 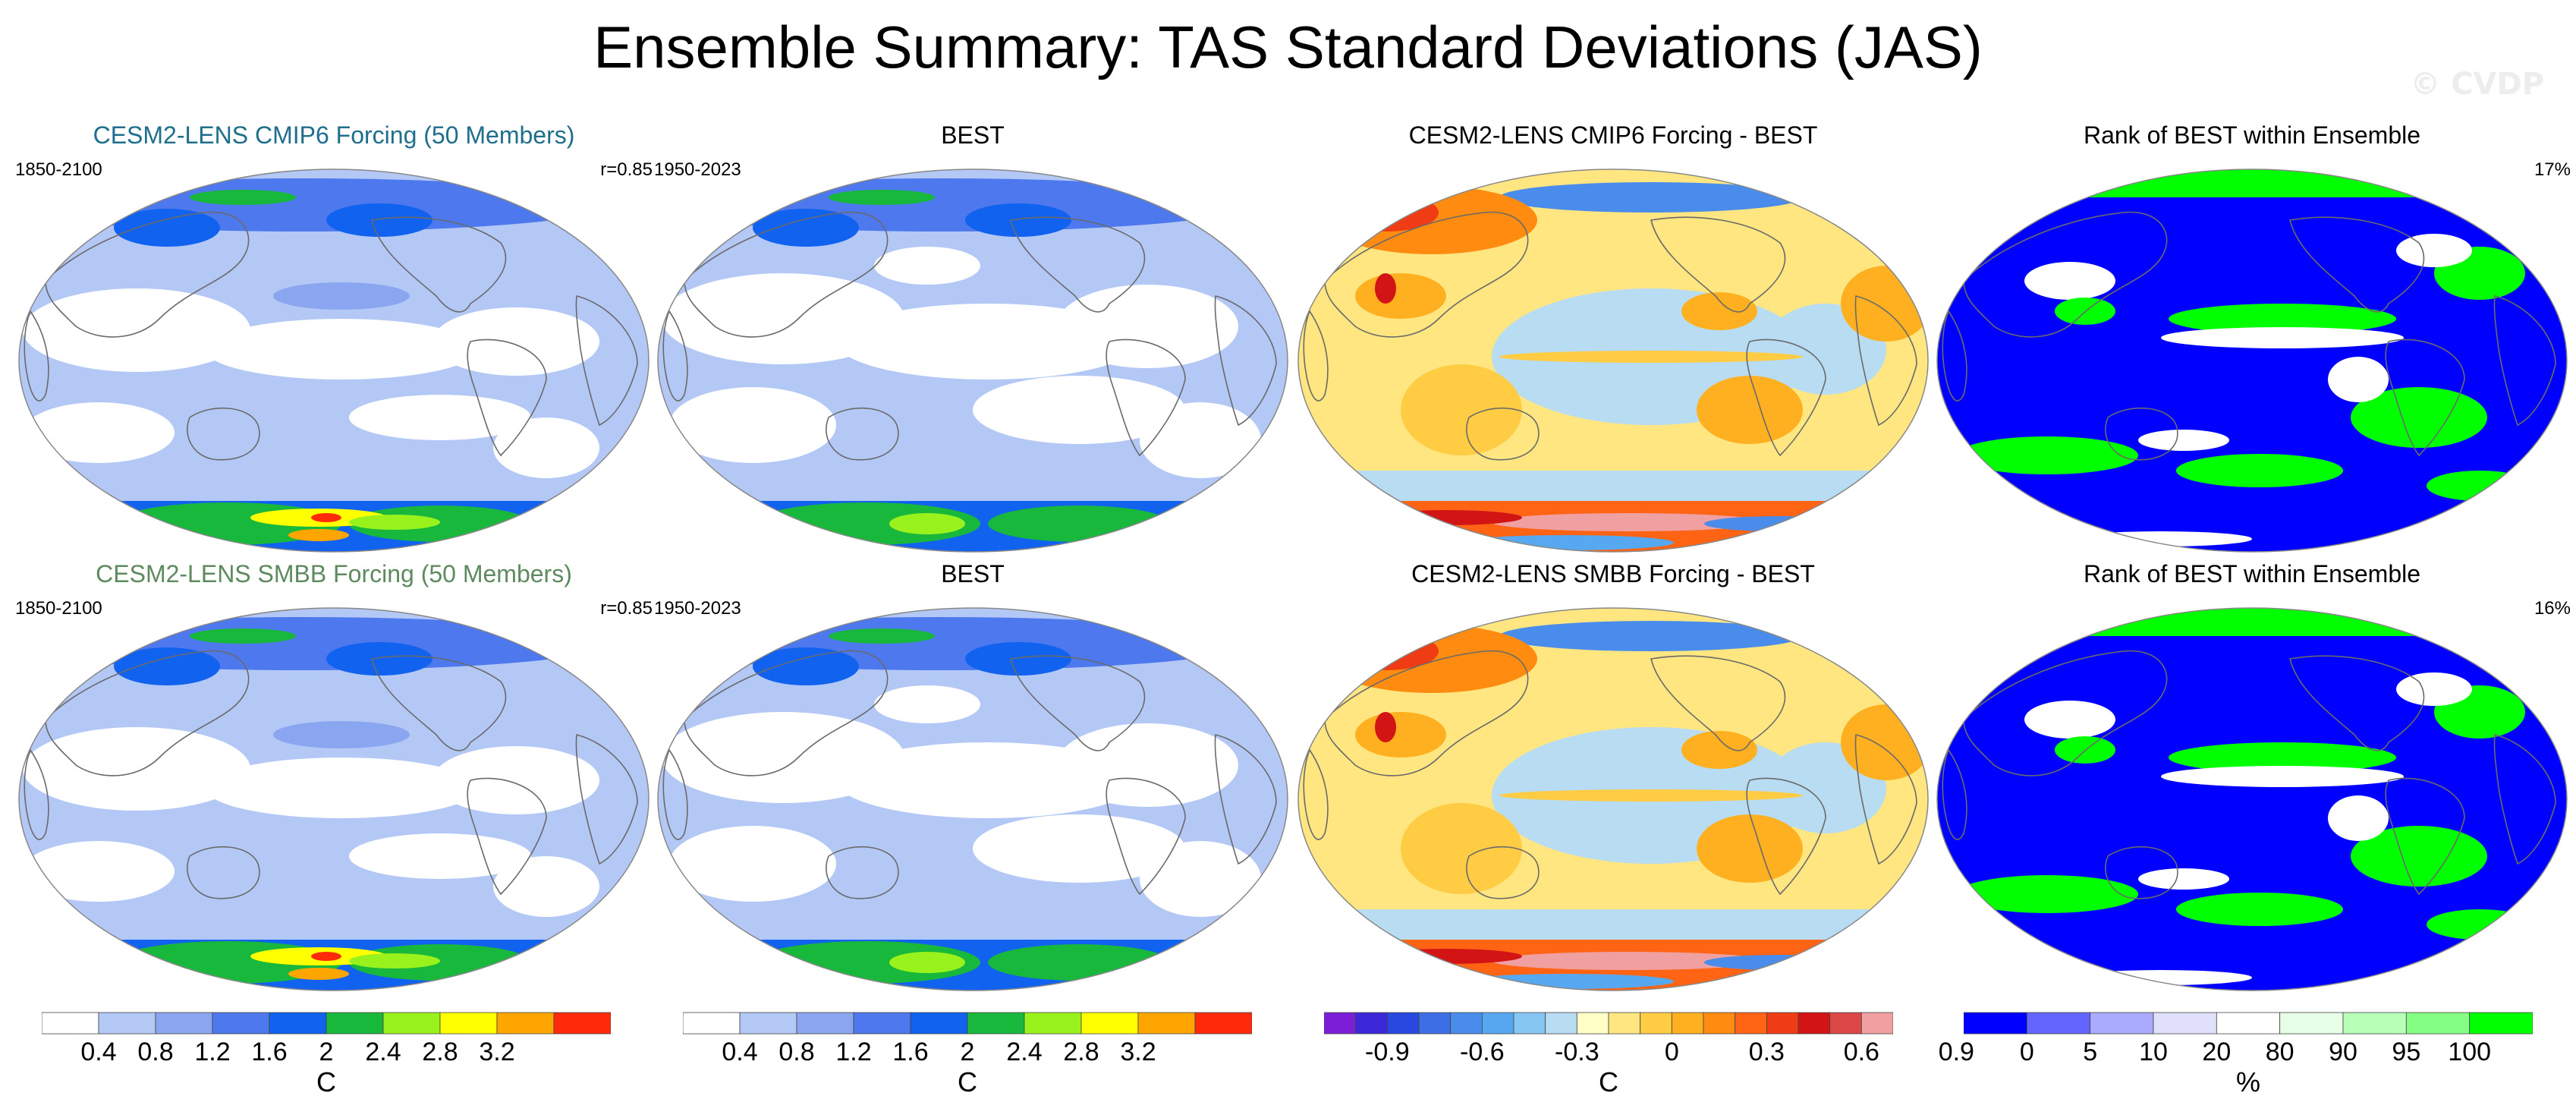 I want to click on colorbar-tick-label: -0.6, so click(x=1482, y=1052).